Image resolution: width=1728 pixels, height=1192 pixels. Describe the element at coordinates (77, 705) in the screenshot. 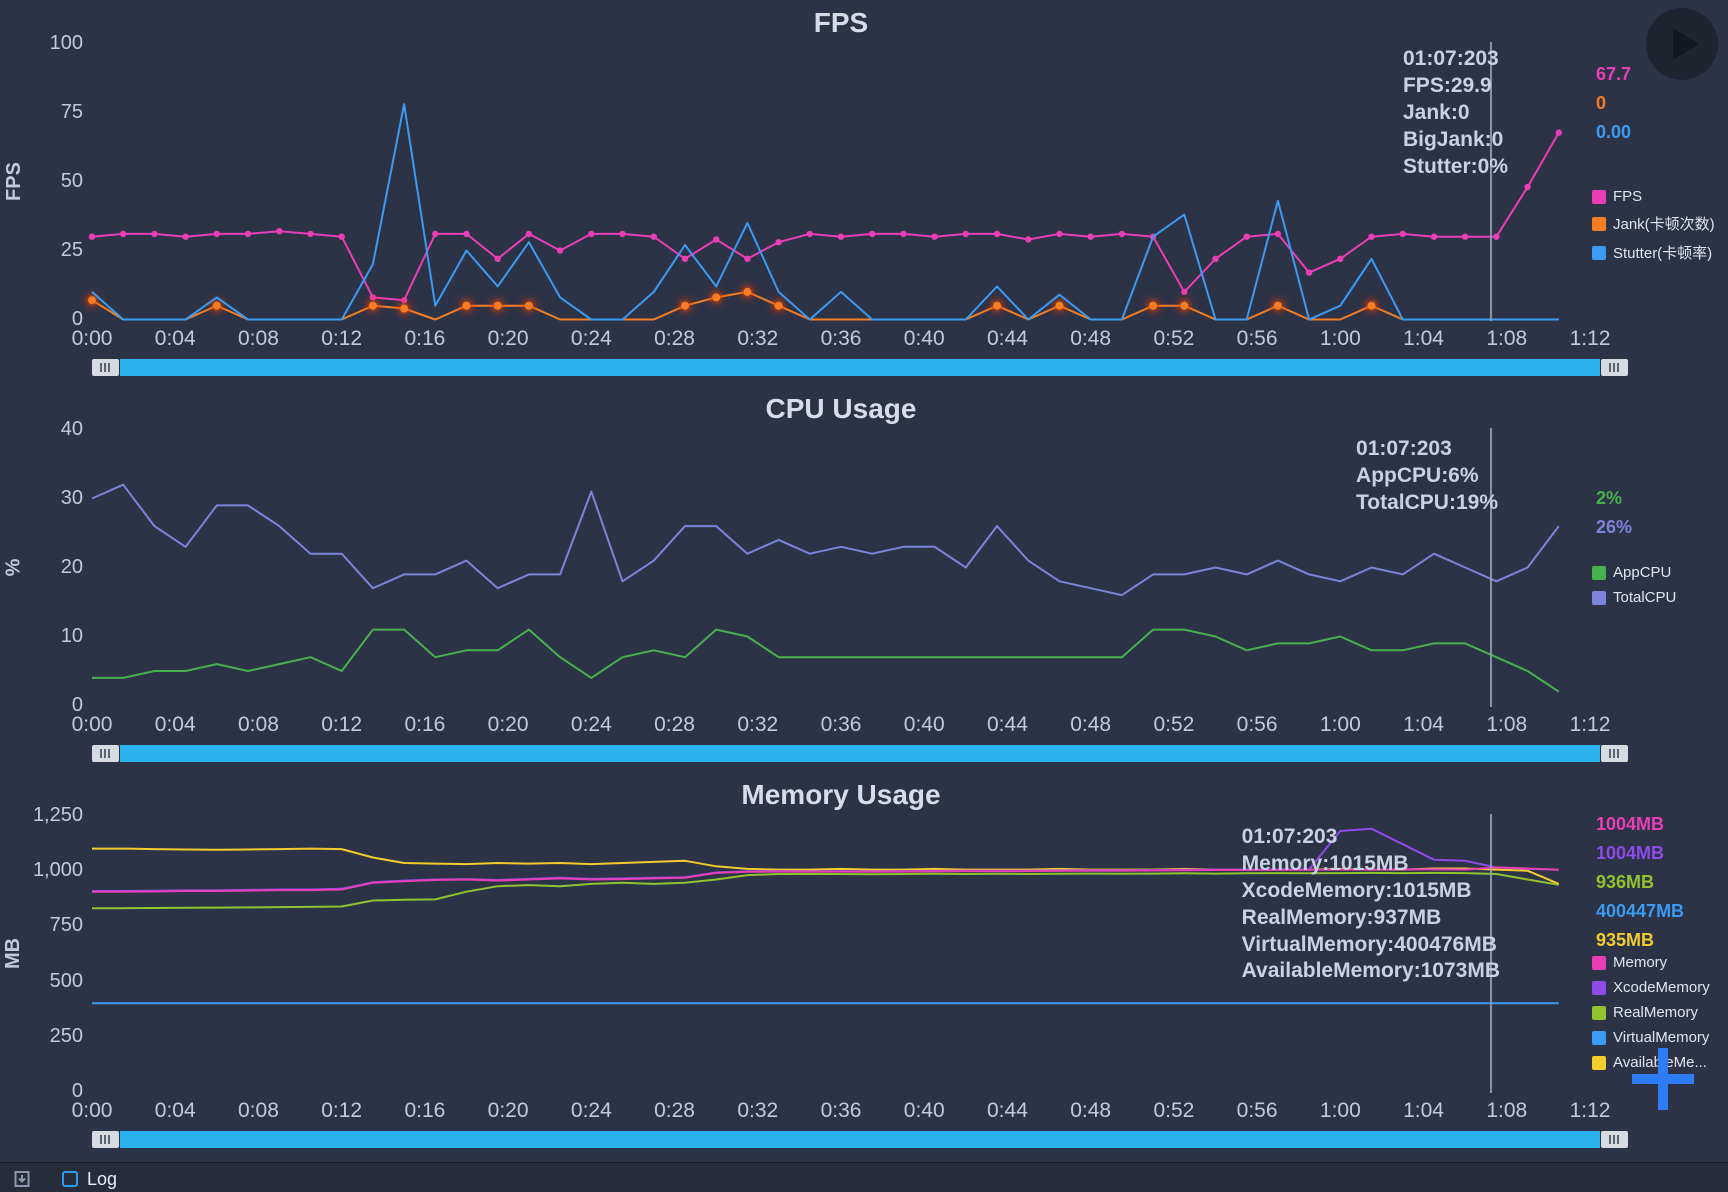

I see `y-tick-label: 0` at that location.